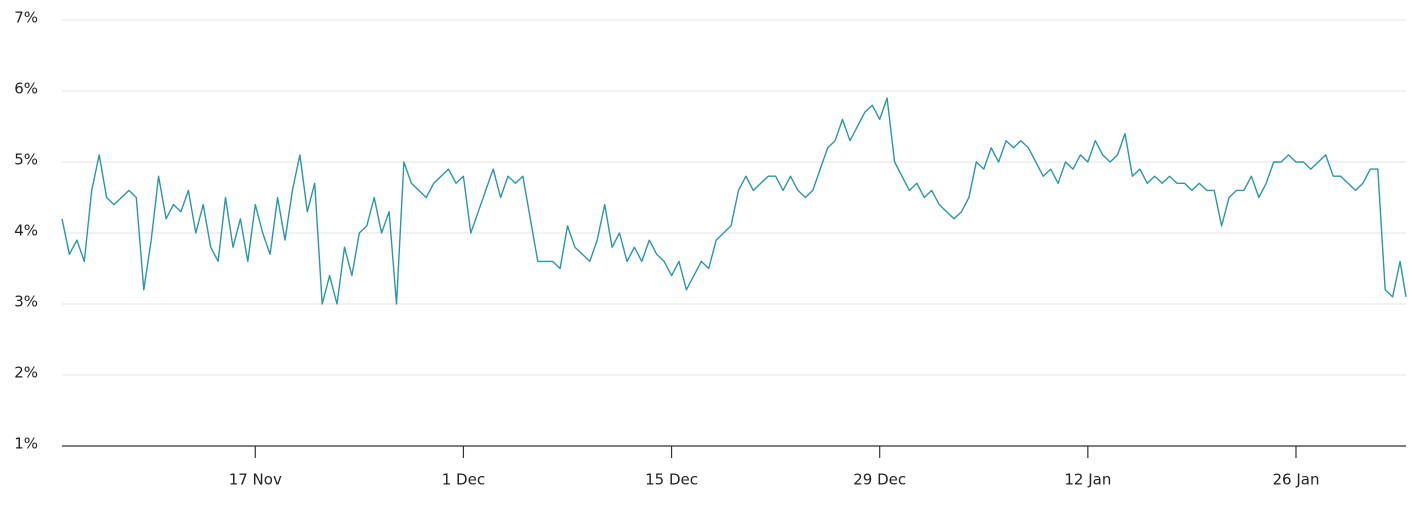  I want to click on y-tick-label: 6%, so click(26, 89).